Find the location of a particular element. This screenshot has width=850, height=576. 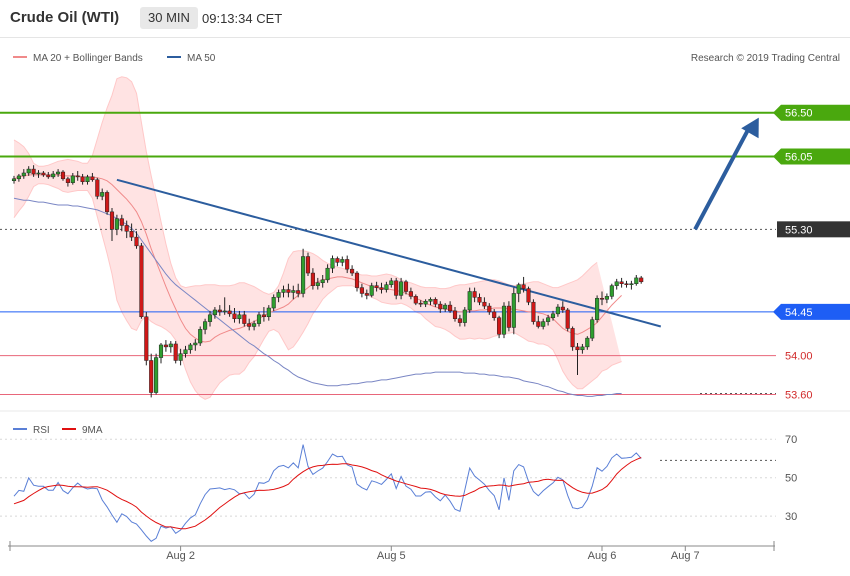

time-axis-label: Aug 6 is located at coordinates (602, 556).